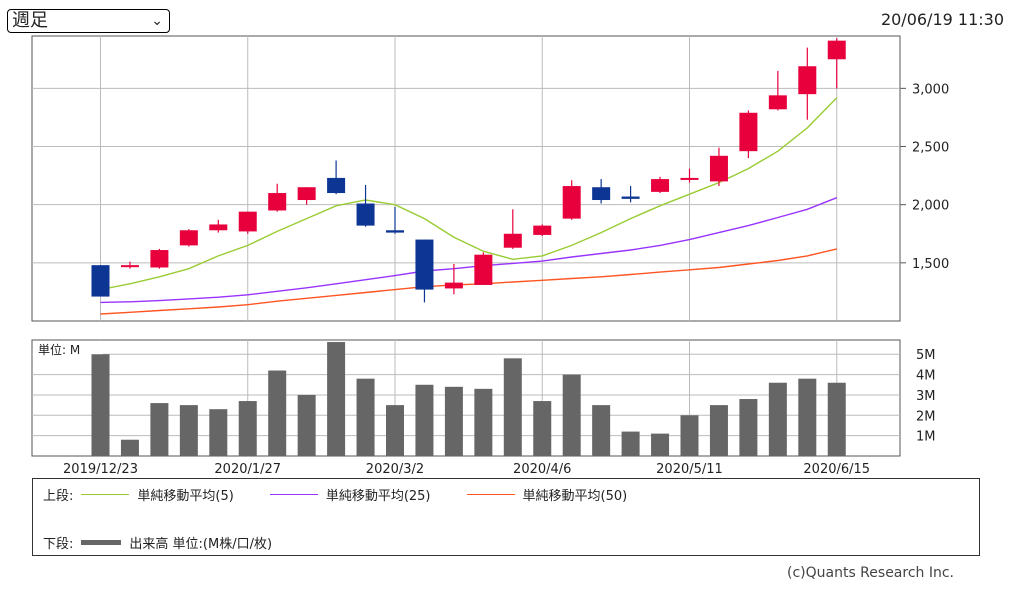  Describe the element at coordinates (836, 469) in the screenshot. I see `x-tick-label: 2020/6/15` at that location.